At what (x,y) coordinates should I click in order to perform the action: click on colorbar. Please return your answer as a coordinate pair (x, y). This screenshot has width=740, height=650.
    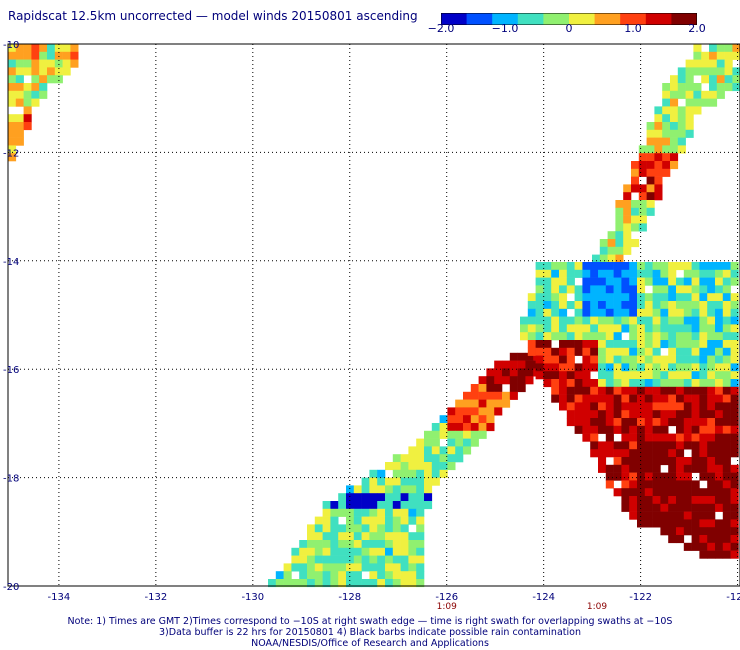
    Looking at the image, I should click on (569, 19).